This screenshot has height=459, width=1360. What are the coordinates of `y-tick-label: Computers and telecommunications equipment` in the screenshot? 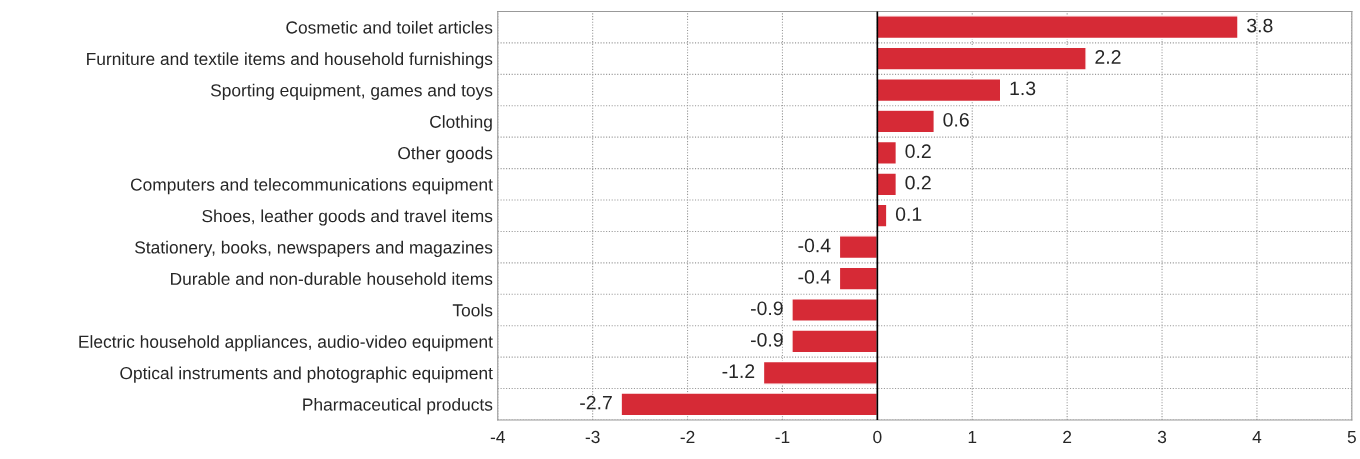 It's located at (311, 186).